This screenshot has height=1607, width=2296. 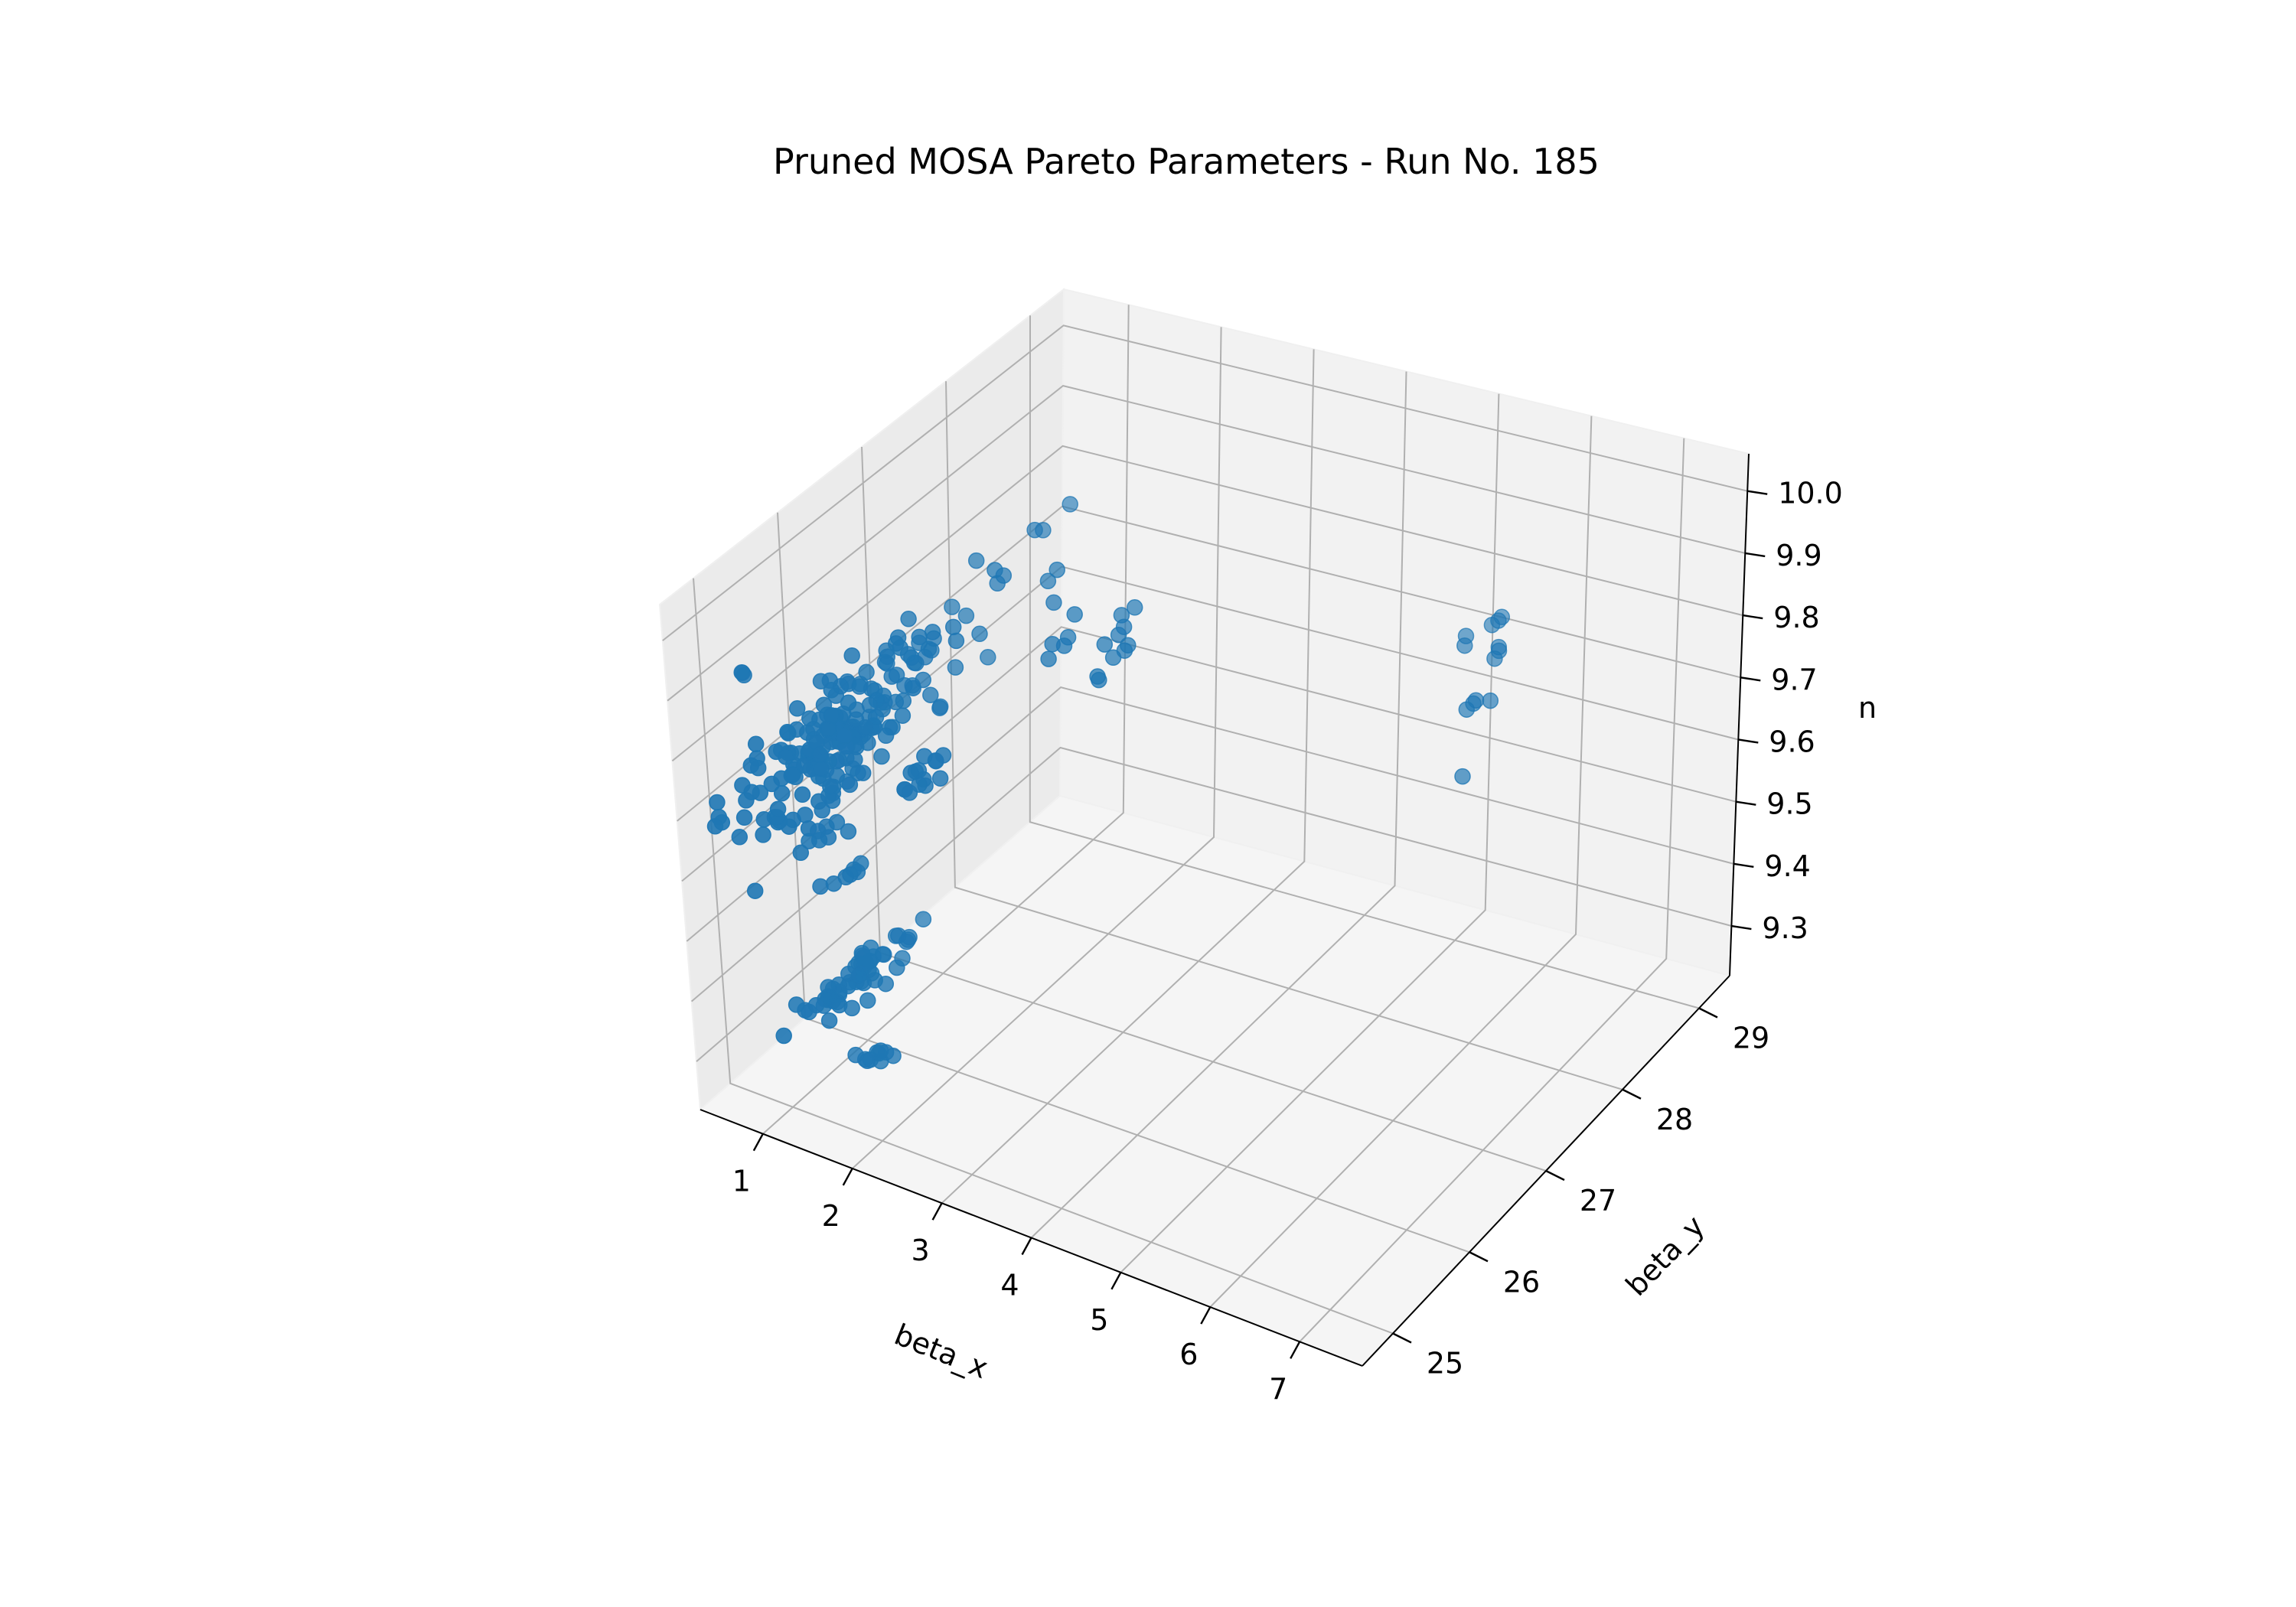 What do you see at coordinates (1739, 714) in the screenshot?
I see `z-axis-line` at bounding box center [1739, 714].